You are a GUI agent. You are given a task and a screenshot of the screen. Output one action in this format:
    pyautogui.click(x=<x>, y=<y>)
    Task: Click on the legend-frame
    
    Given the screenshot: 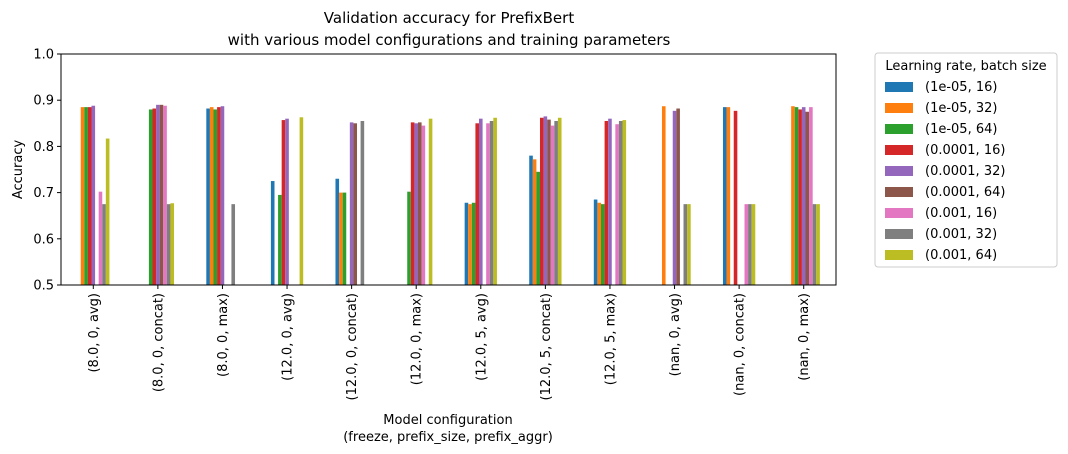 What is the action you would take?
    pyautogui.click(x=966, y=160)
    